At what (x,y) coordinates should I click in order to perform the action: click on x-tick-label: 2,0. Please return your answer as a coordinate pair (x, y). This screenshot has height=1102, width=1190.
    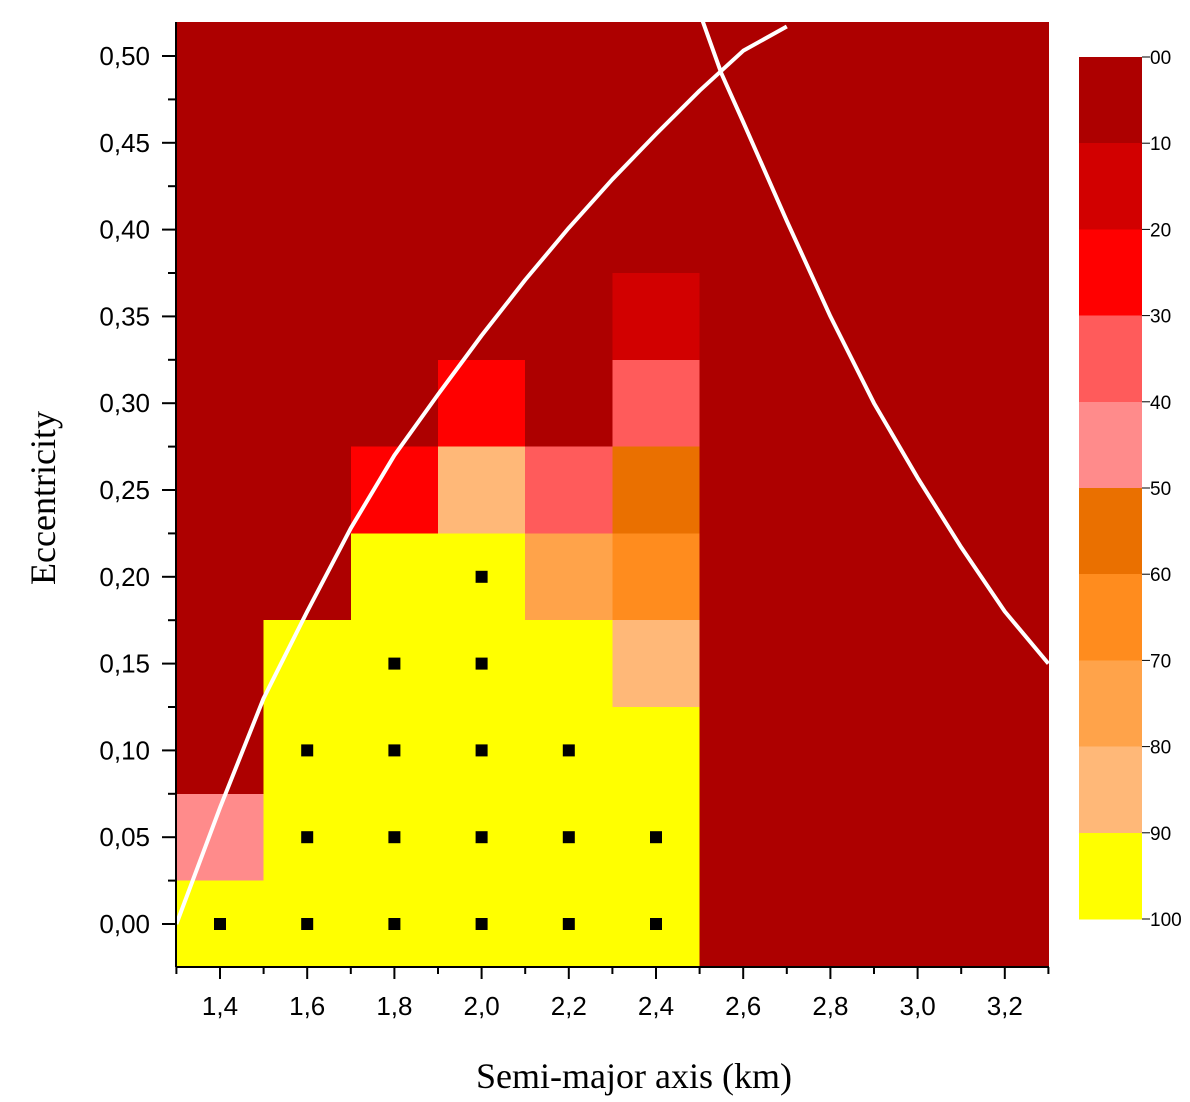
    Looking at the image, I should click on (482, 1006).